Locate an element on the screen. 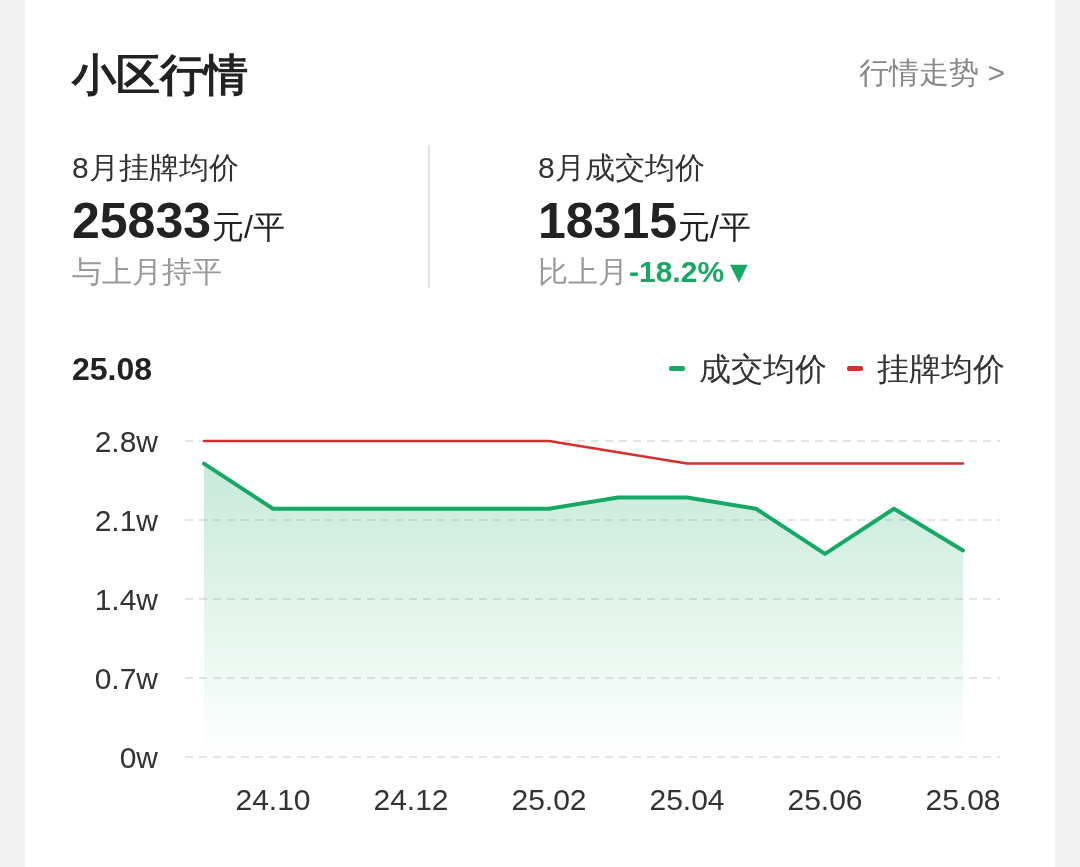 The image size is (1080, 867). text: 比上月 is located at coordinates (583, 271).